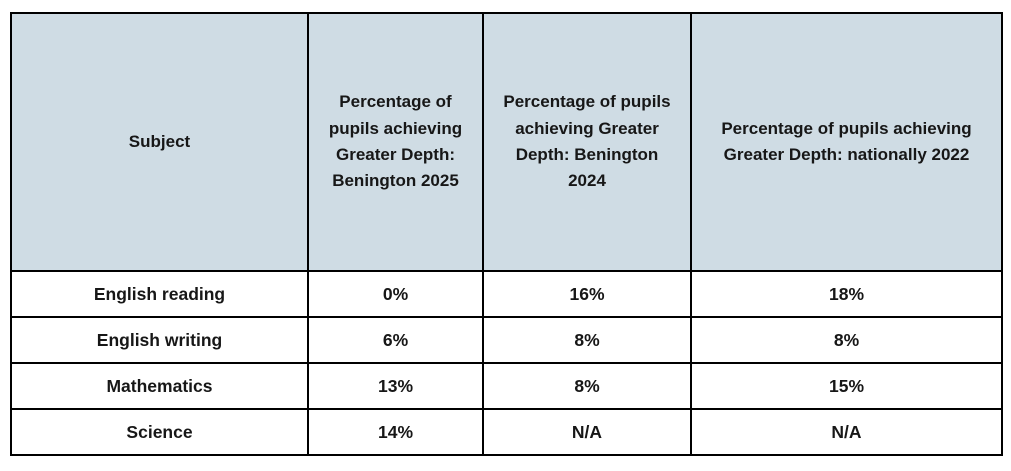  Describe the element at coordinates (846, 294) in the screenshot. I see `cell-nationally-2022: 18%` at that location.